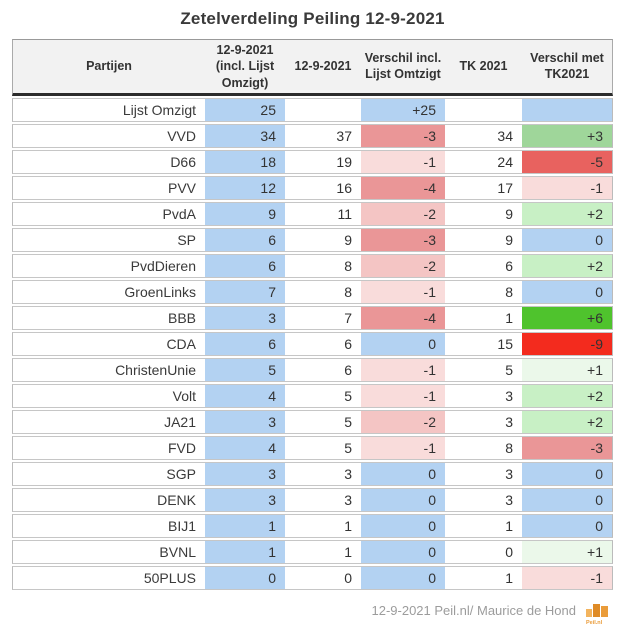 The image size is (625, 639). What do you see at coordinates (245, 577) in the screenshot?
I see `cell-incl-lijst-omzigt: 0` at bounding box center [245, 577].